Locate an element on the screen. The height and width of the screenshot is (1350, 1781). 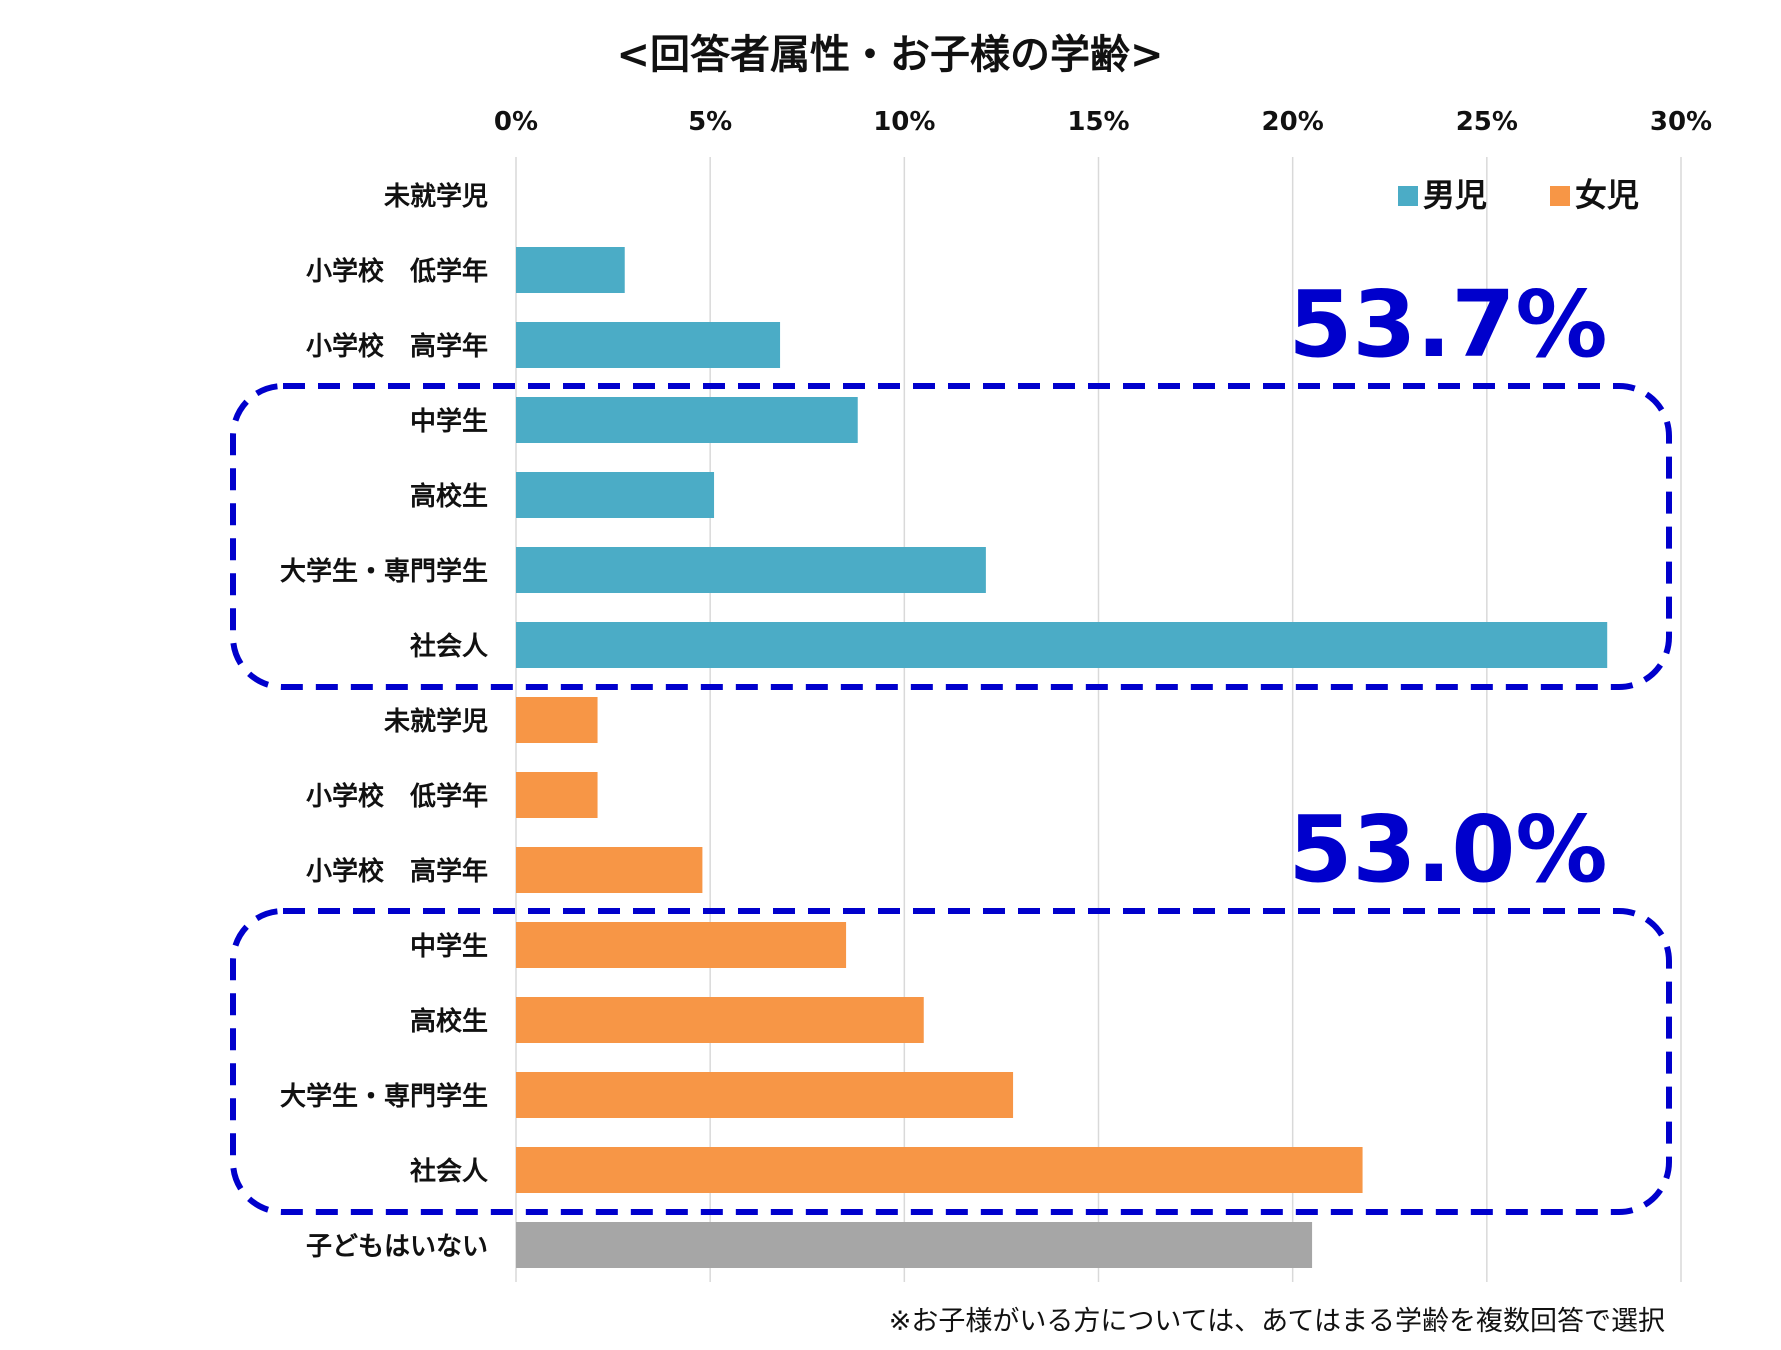
x-tick-label: 25% is located at coordinates (1487, 122).